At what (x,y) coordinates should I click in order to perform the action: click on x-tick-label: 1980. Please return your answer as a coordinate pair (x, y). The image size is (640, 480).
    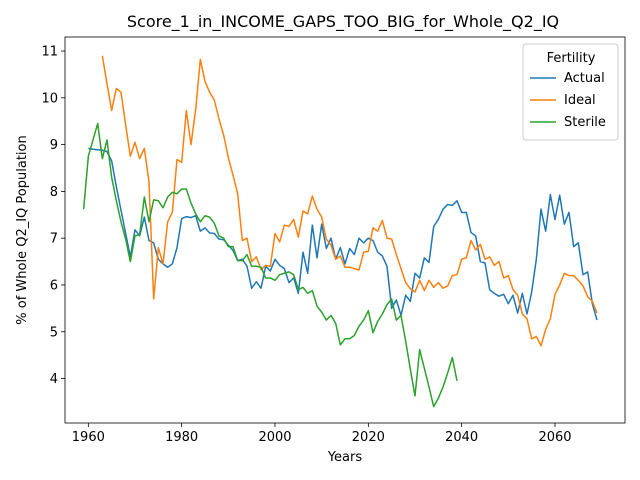
    Looking at the image, I should click on (181, 437).